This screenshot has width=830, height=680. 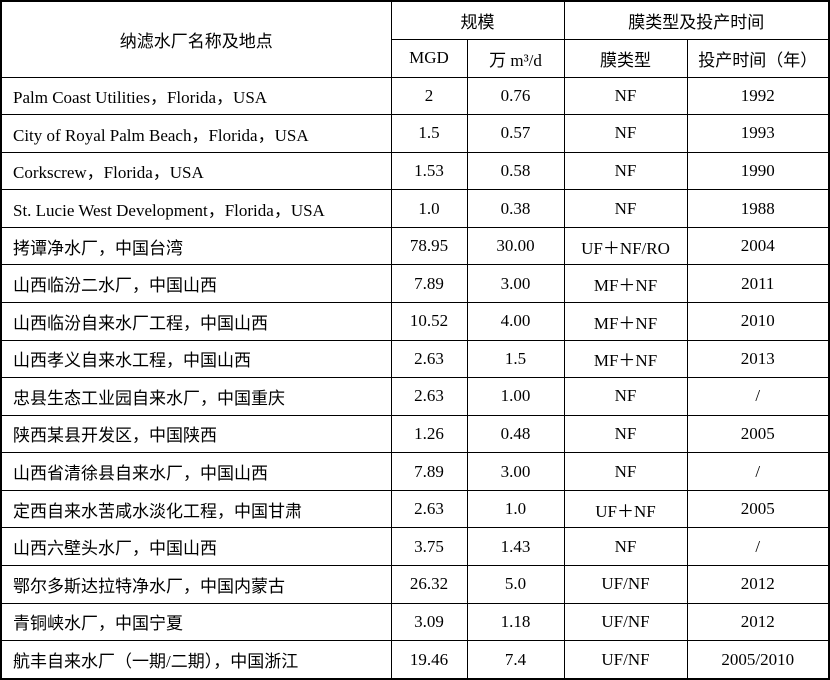 I want to click on plant-name-cell: 山西临汾二水厂，中国山西, so click(x=196, y=283).